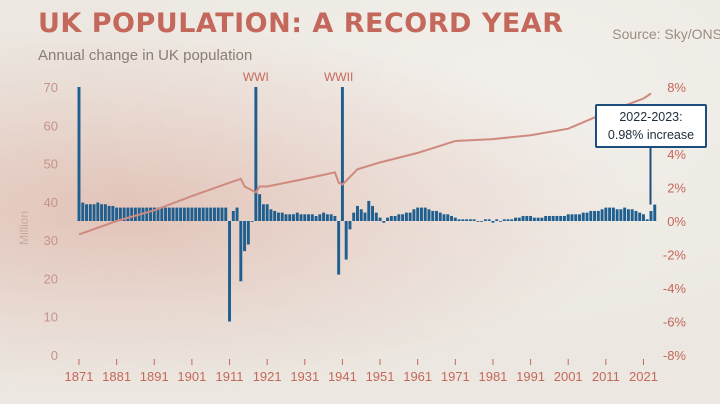 The width and height of the screenshot is (720, 404). I want to click on x-axis-tick-label: 1981, so click(492, 376).